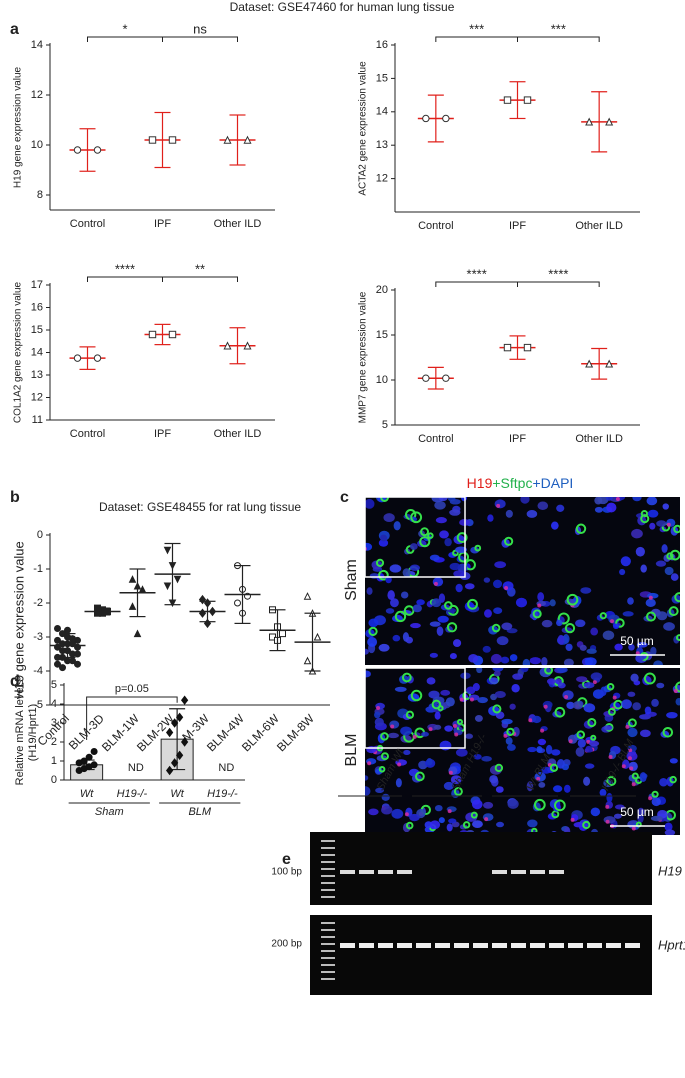 Image resolution: width=685 pixels, height=1078 pixels. What do you see at coordinates (15, 681) in the screenshot?
I see `panel-label: d` at bounding box center [15, 681].